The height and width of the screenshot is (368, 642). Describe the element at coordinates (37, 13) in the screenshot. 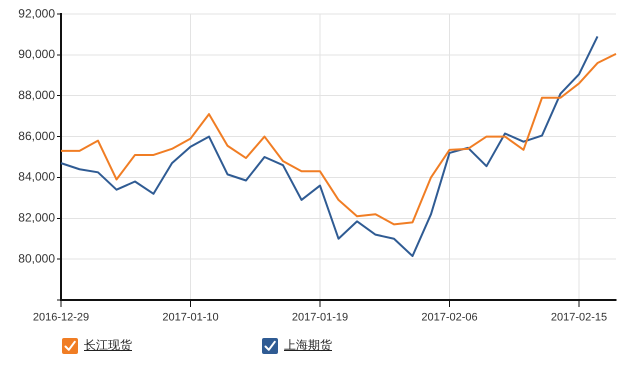

I see `y-tick-label: 92,000` at that location.